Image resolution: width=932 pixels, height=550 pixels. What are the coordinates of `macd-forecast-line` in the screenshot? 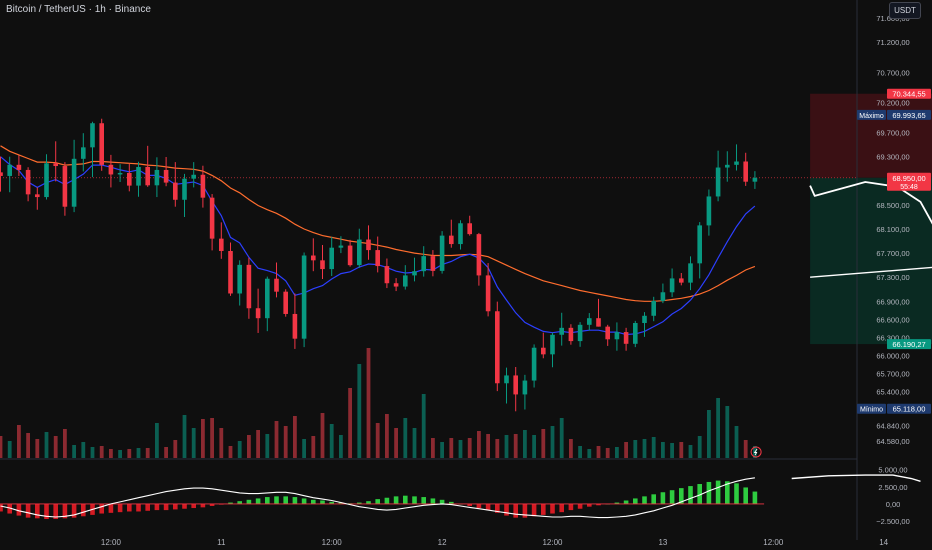 It's located at (856, 478).